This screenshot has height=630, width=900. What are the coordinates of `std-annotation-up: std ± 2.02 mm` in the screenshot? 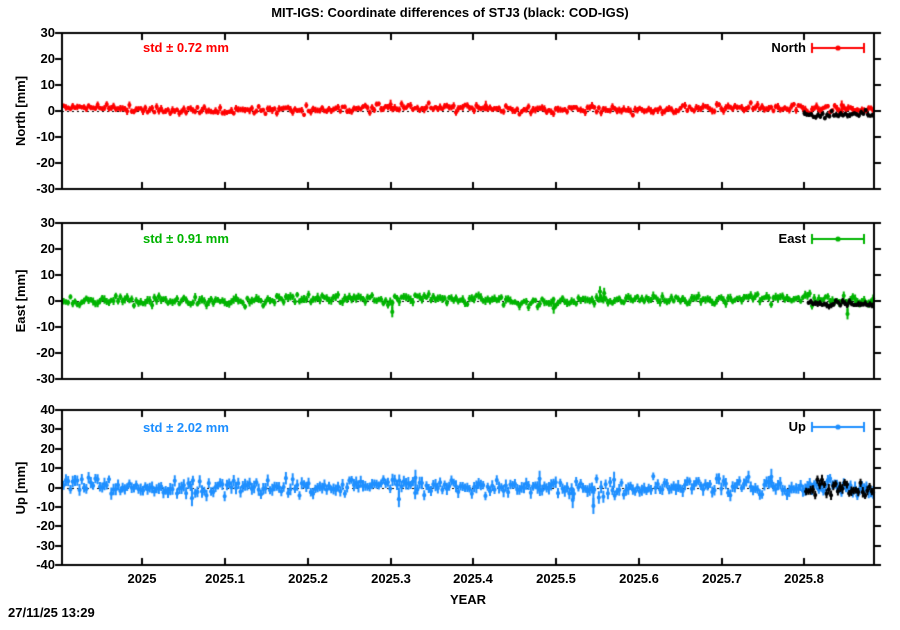 It's located at (186, 427).